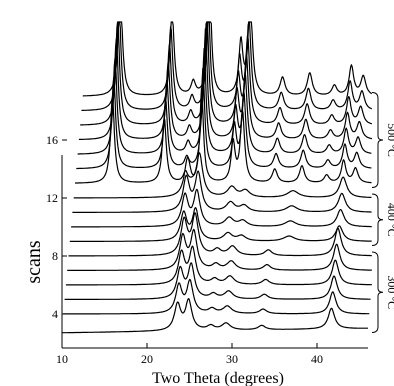 The width and height of the screenshot is (394, 386). What do you see at coordinates (34, 262) in the screenshot?
I see `y-axis-label: scans` at bounding box center [34, 262].